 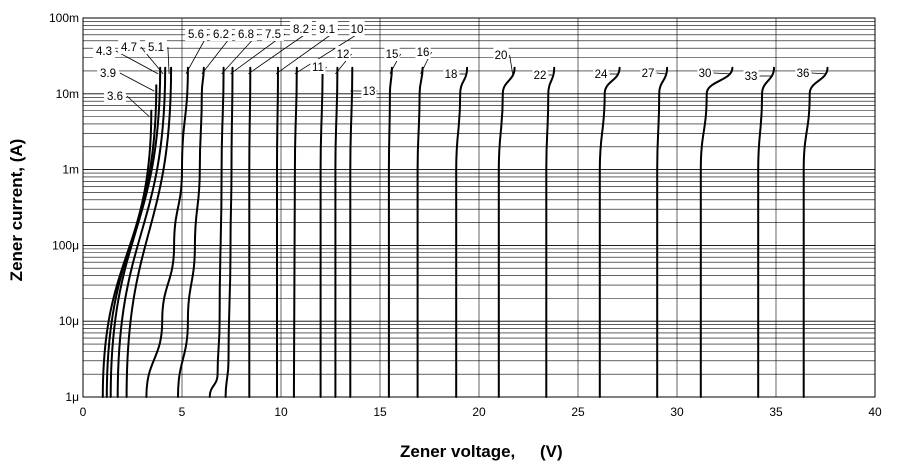 I want to click on x-tick-label: 35, so click(x=776, y=412).